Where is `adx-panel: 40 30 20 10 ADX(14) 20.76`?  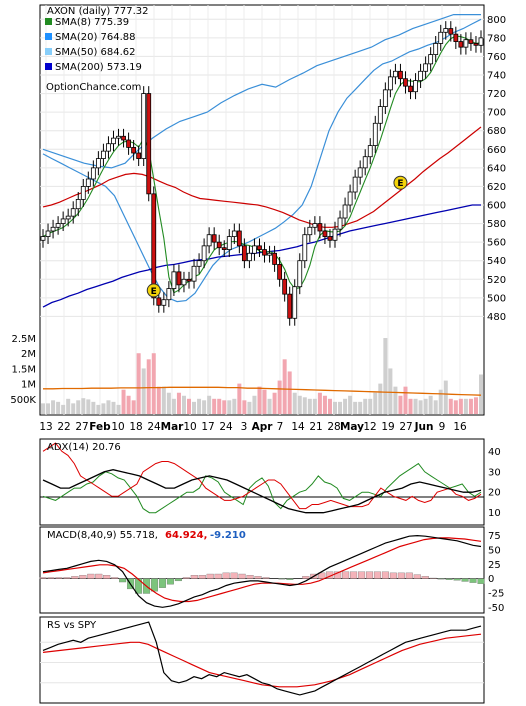
adx-panel: 40 30 20 10 ADX(14) 20.76 is located at coordinates (270, 482).